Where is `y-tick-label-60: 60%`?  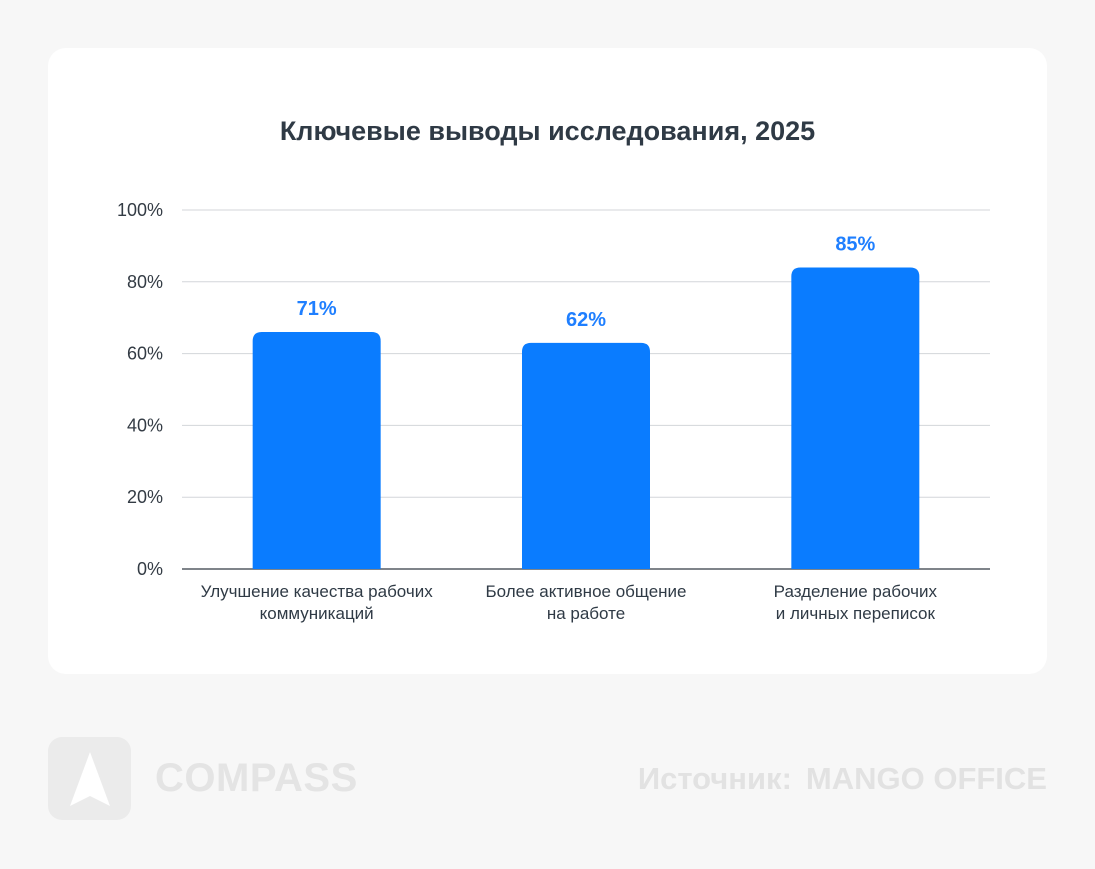
y-tick-label-60: 60% is located at coordinates (145, 354).